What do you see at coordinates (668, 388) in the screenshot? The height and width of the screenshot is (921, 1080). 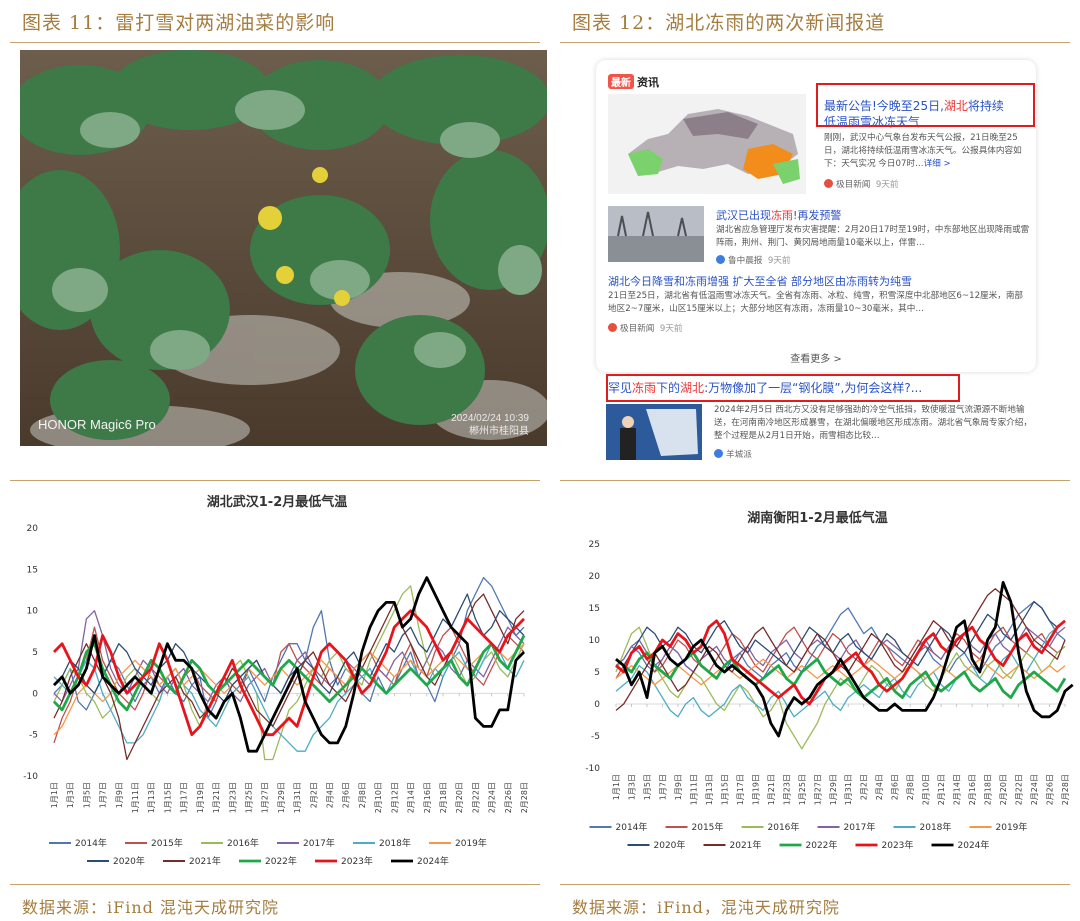 I see `item4-title-b: 下的` at bounding box center [668, 388].